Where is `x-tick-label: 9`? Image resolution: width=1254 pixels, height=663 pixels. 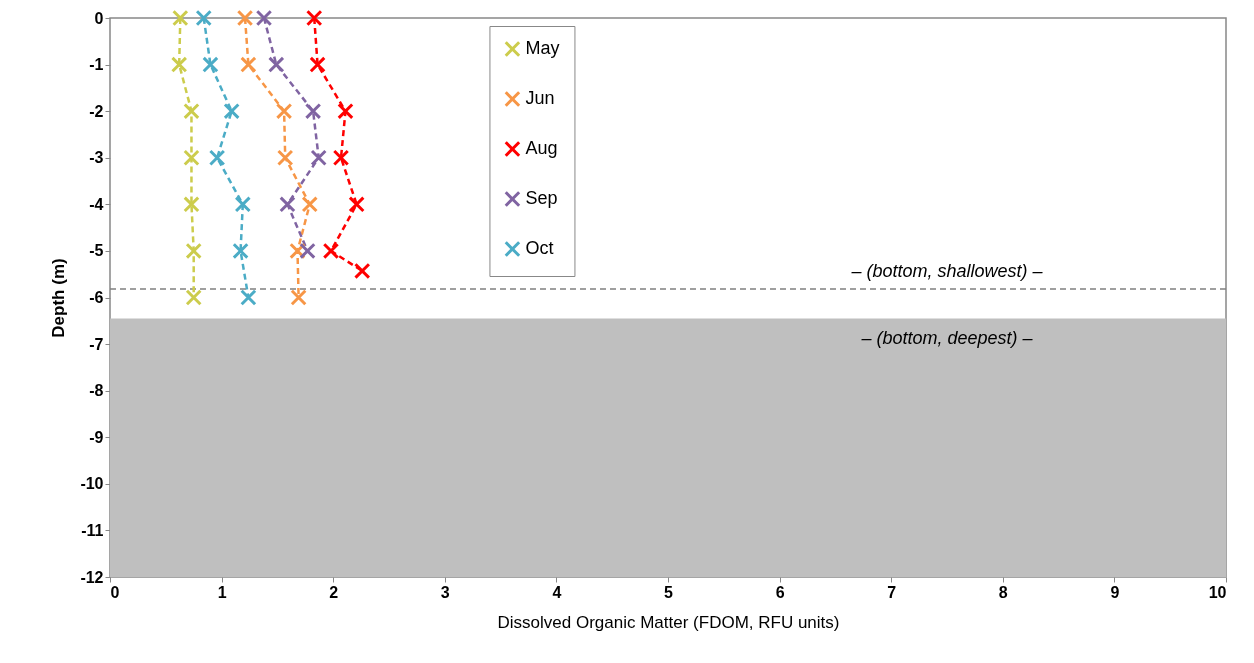
x-tick-label: 9 is located at coordinates (1115, 592).